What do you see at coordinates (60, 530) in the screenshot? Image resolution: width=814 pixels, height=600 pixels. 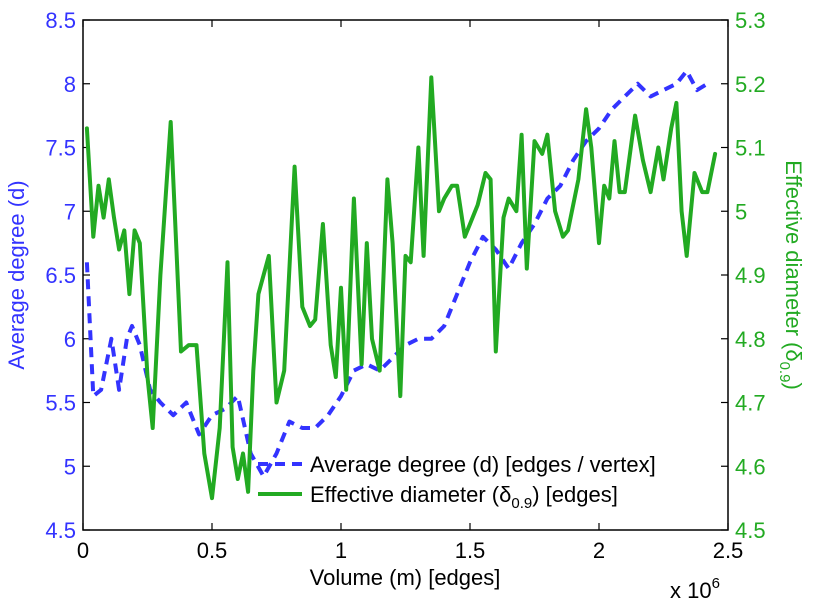 I see `left-tick-label: 4.5` at bounding box center [60, 530].